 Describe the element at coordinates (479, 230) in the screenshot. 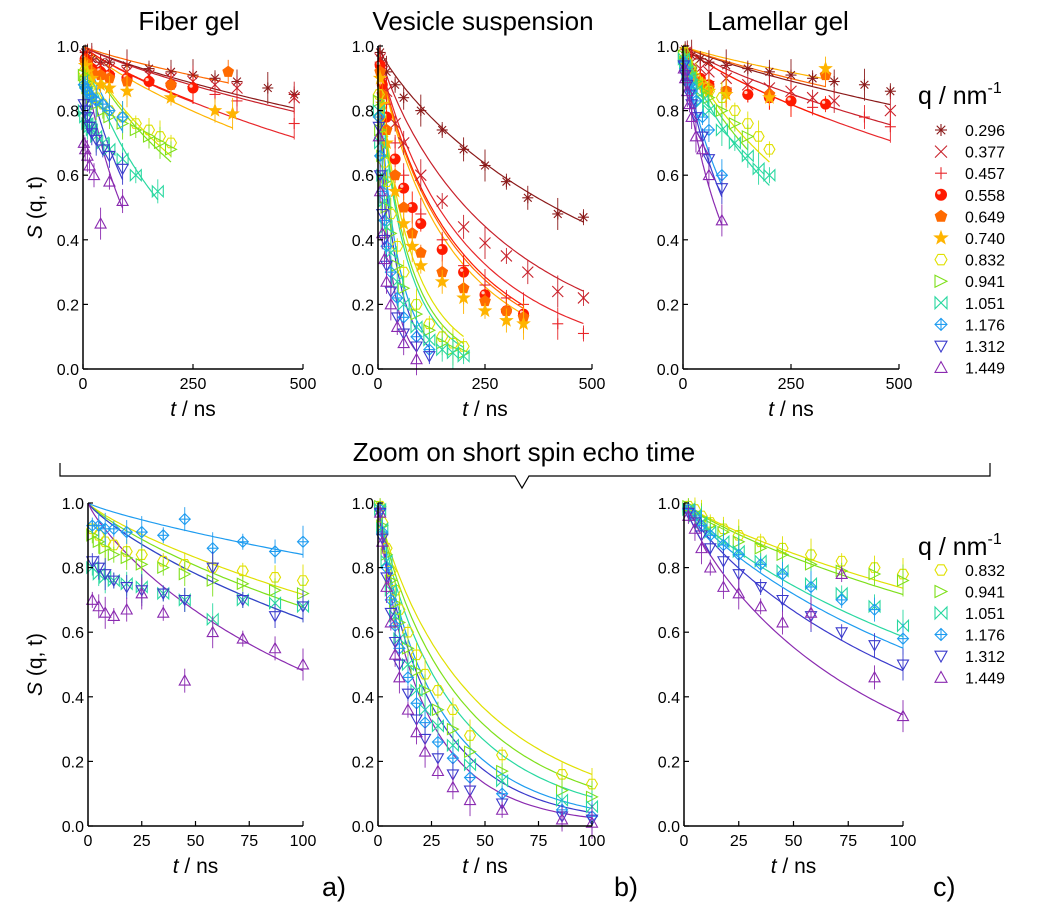

I see `panel-top-middle: 0.0 0.2 0.4 0.6 0.8 1.0 0 250 500 t / ns` at that location.